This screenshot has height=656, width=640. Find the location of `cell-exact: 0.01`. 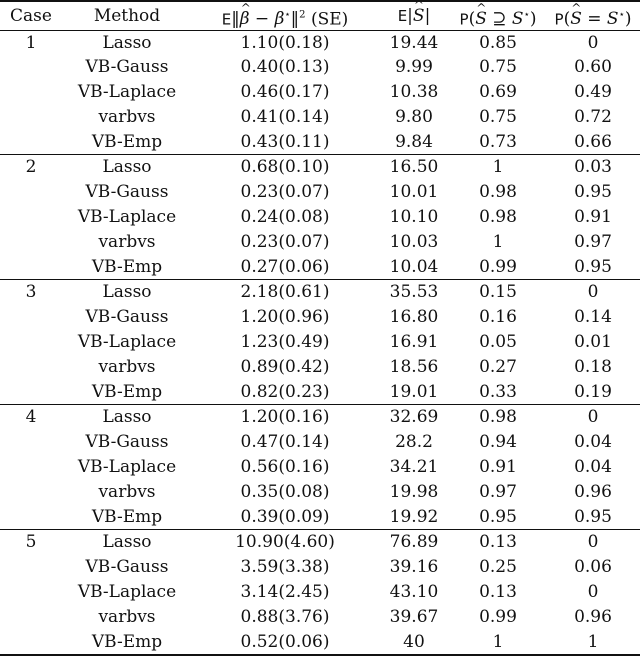

cell-exact: 0.01 is located at coordinates (593, 342).